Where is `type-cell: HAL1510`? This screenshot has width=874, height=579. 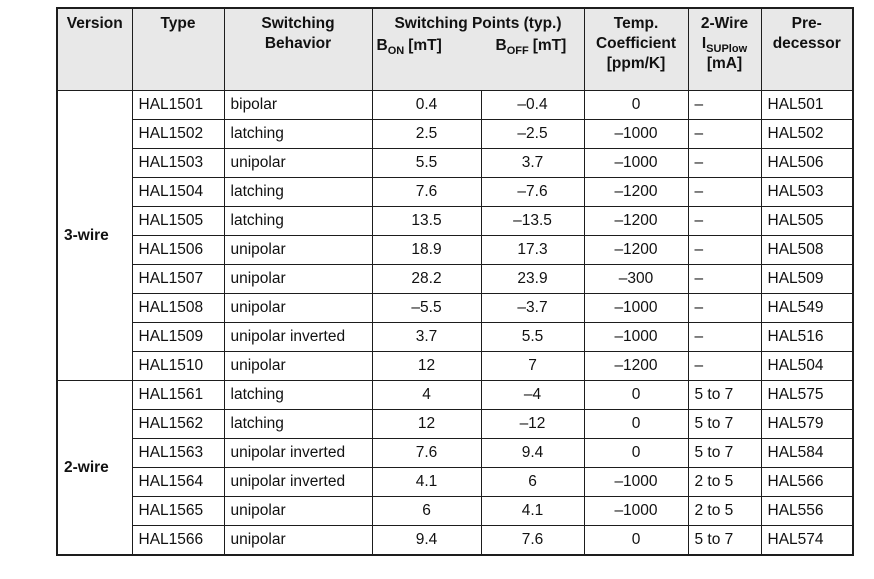
type-cell: HAL1510 is located at coordinates (178, 366).